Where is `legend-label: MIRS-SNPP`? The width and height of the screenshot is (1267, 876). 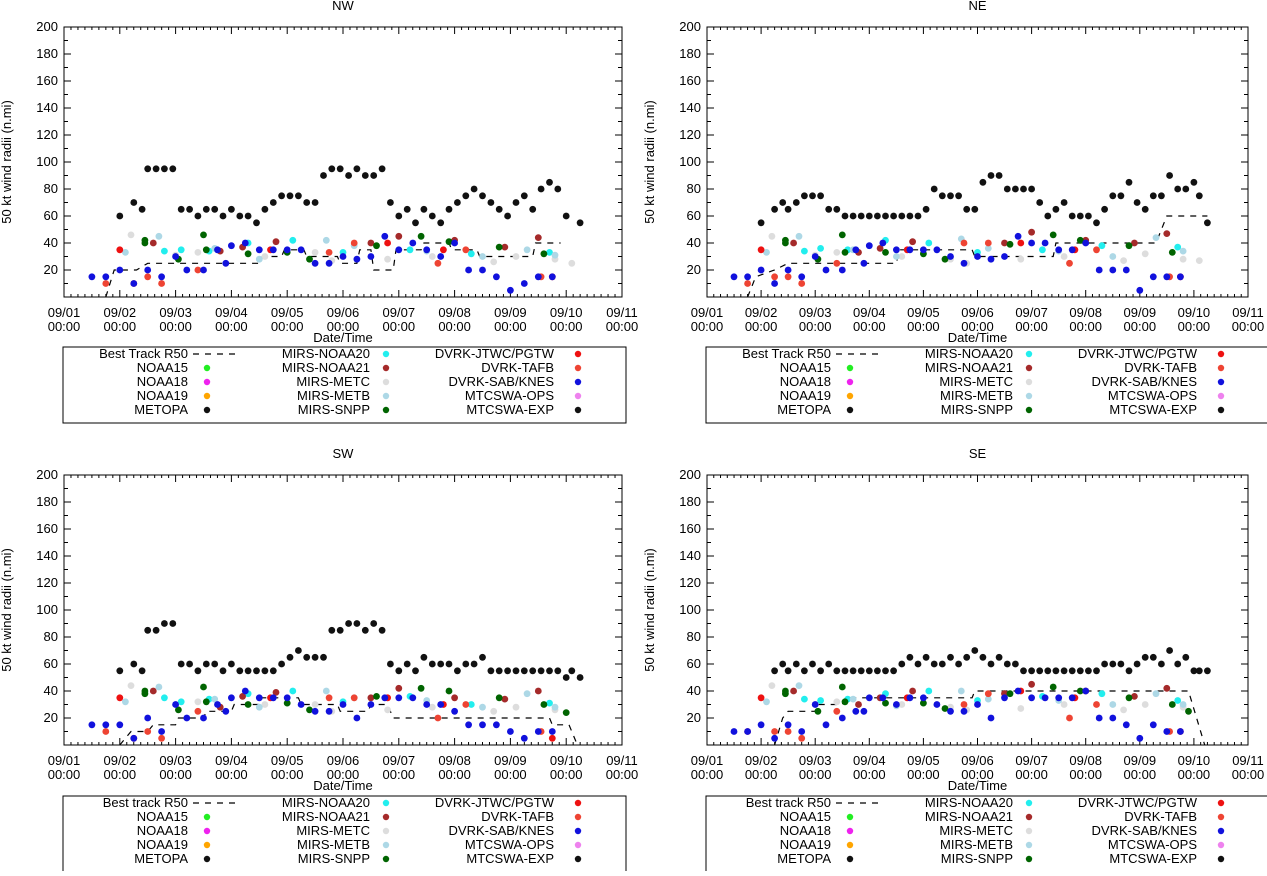 legend-label: MIRS-SNPP is located at coordinates (977, 409).